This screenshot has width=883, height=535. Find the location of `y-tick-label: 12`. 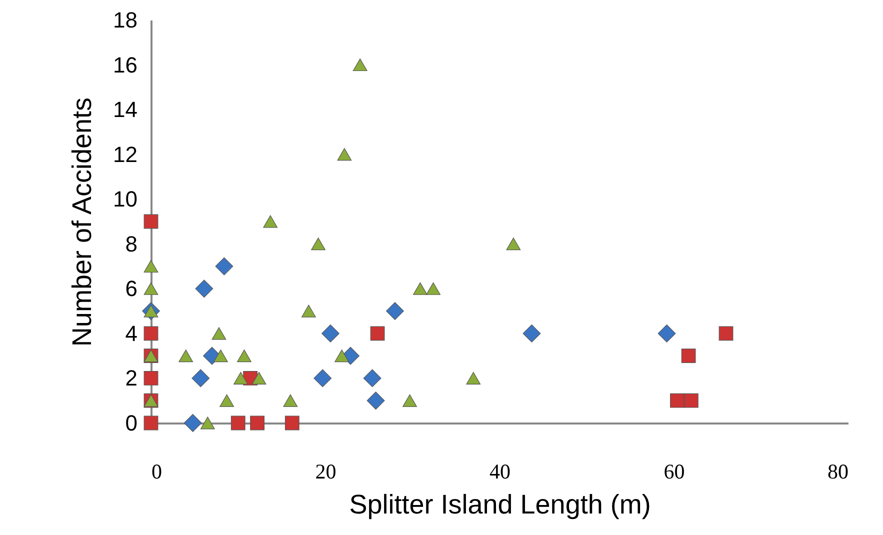

y-tick-label: 12 is located at coordinates (125, 154).